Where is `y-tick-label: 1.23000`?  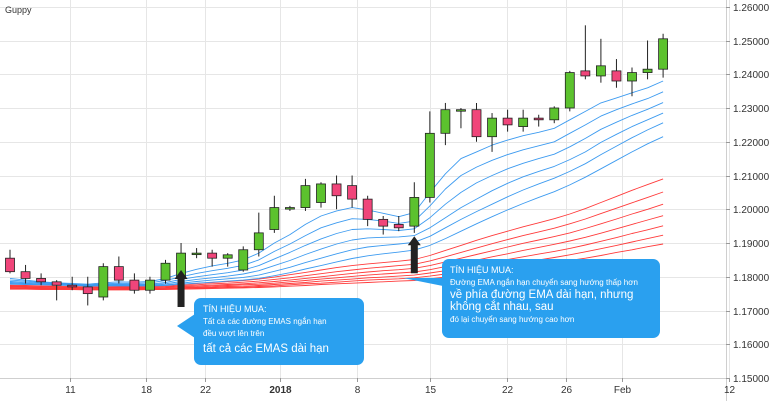
y-tick-label: 1.23000 is located at coordinates (751, 109).